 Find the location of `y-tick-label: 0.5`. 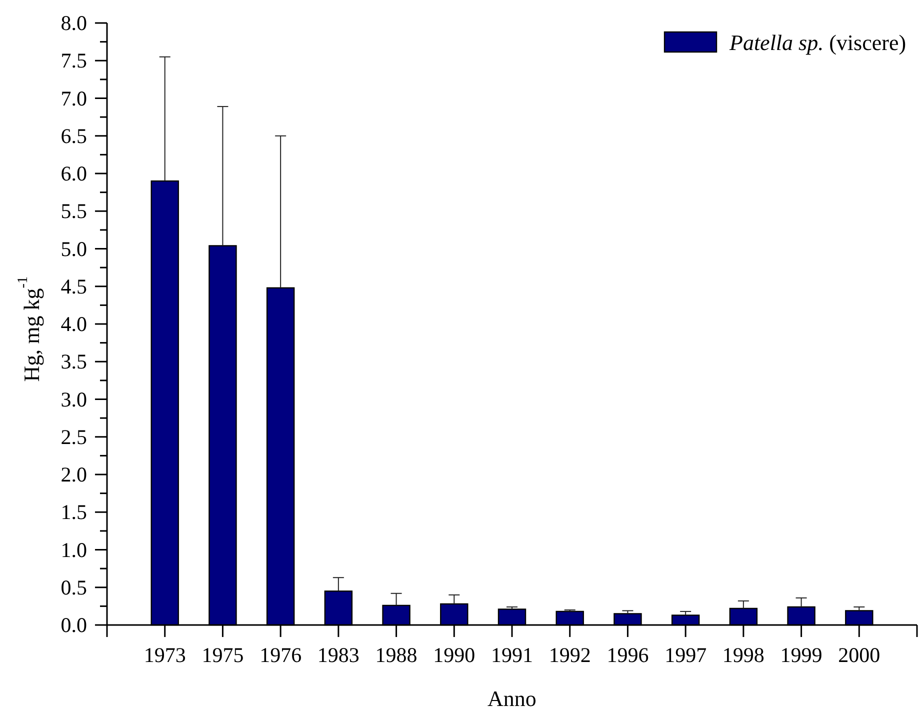

y-tick-label: 0.5 is located at coordinates (73, 587).